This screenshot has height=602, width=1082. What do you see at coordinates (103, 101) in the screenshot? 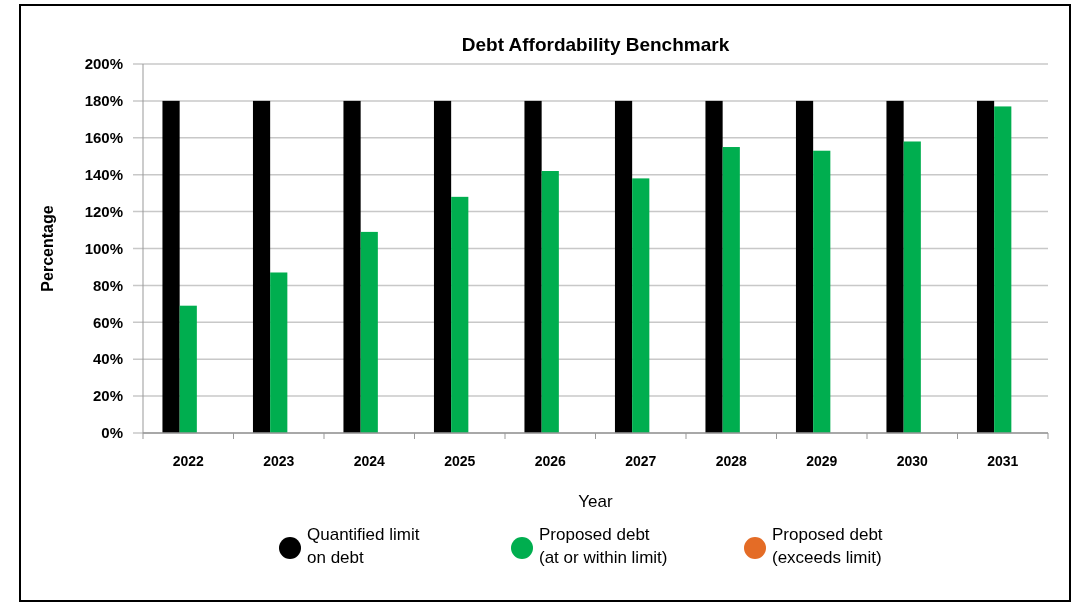
I see `y-tick-label: 180%` at bounding box center [103, 101].